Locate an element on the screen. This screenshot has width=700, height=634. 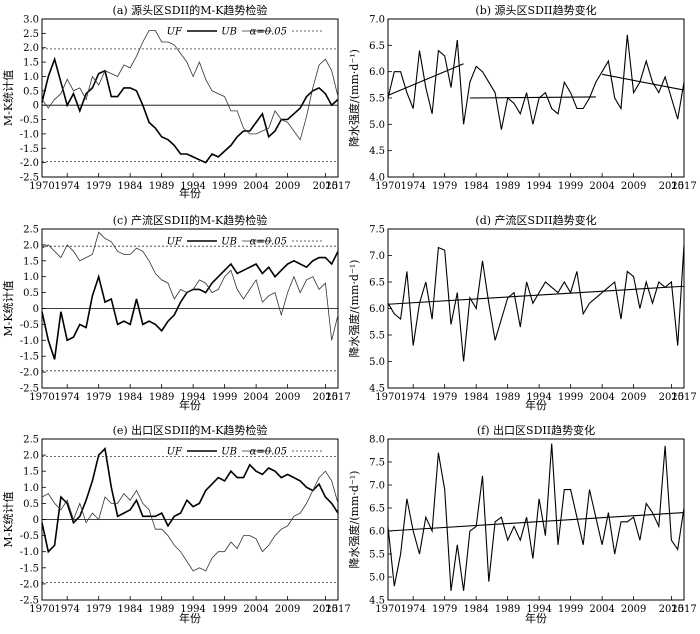
chart-title: (e) 出口区SDII的M-K趋势检验 is located at coordinates (190, 430).